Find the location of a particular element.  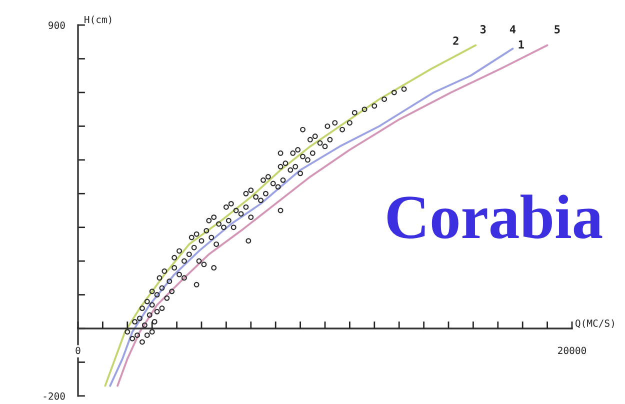

annotation: Corabia is located at coordinates (494, 216).